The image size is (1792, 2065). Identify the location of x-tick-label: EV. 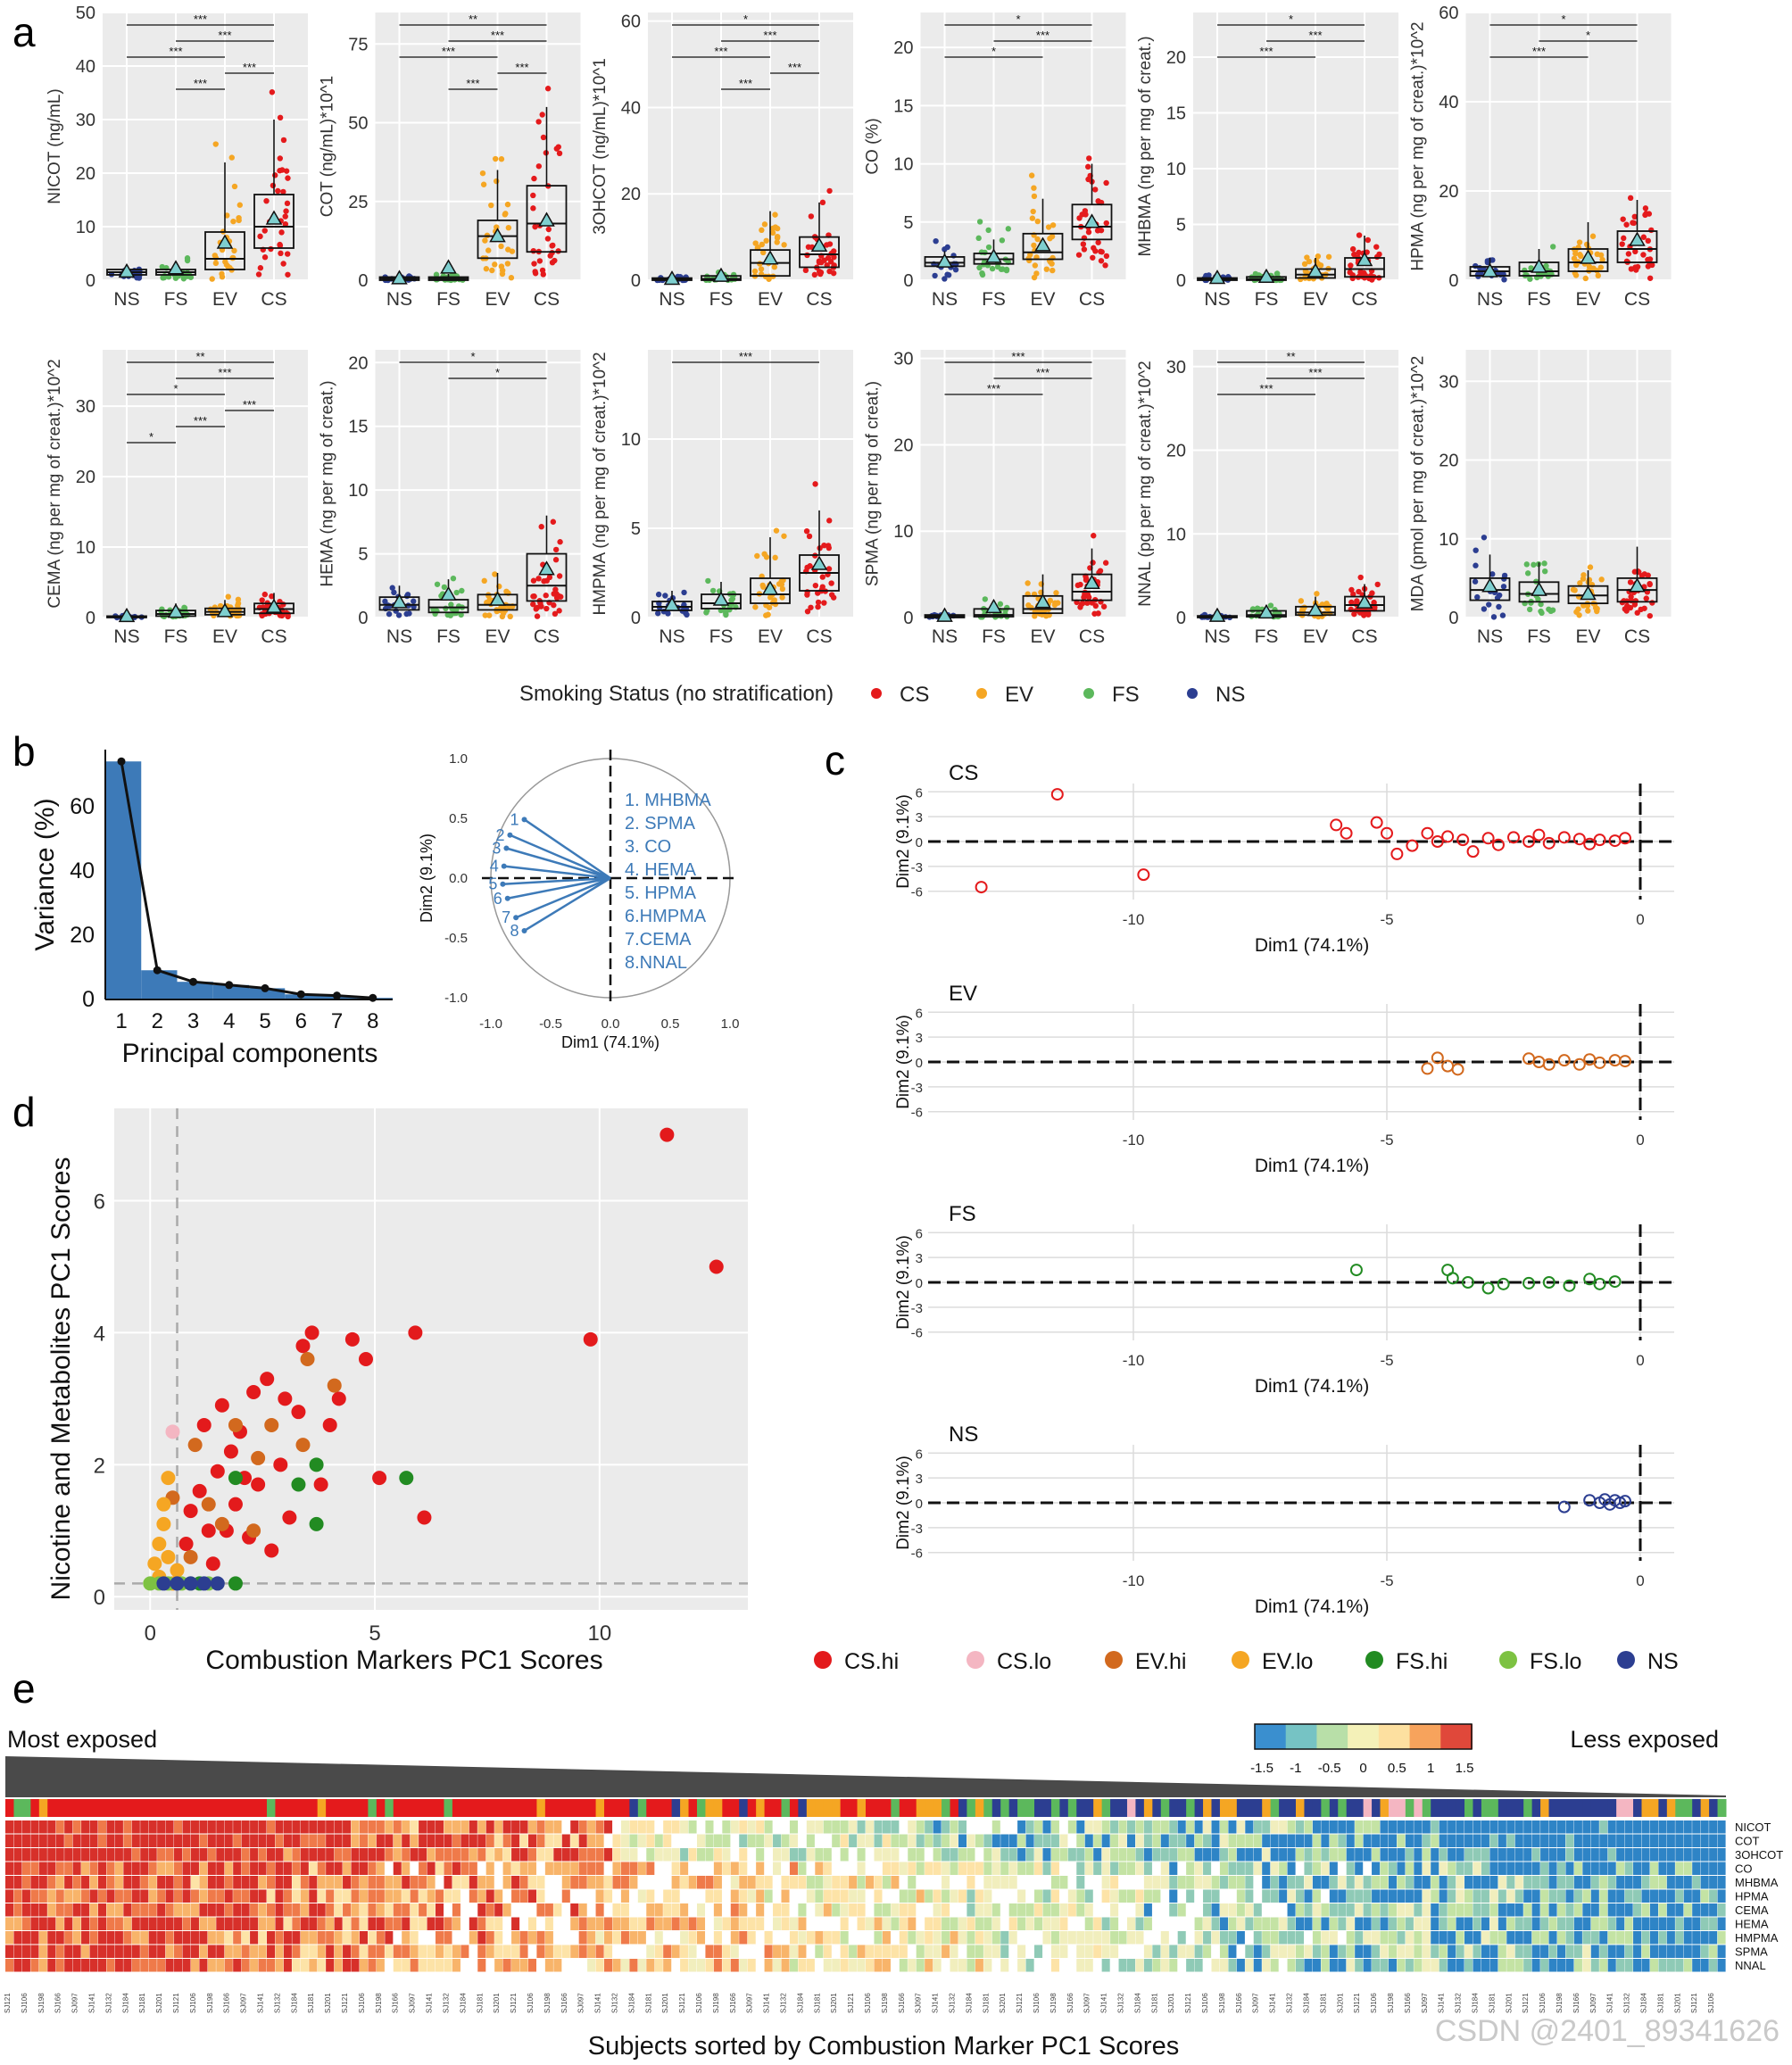
(224, 299).